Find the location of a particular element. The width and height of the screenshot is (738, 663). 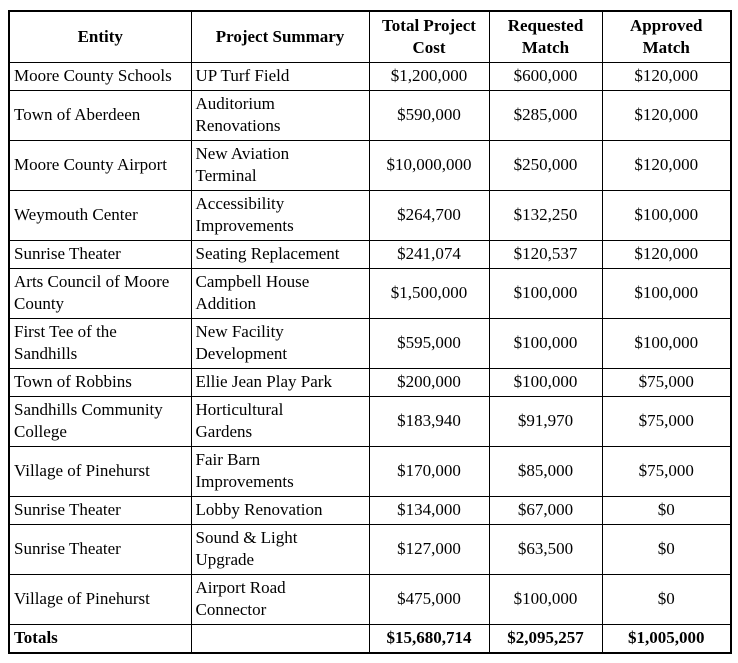

column-header-total-project-cost: Total Project Cost is located at coordinates (429, 36).